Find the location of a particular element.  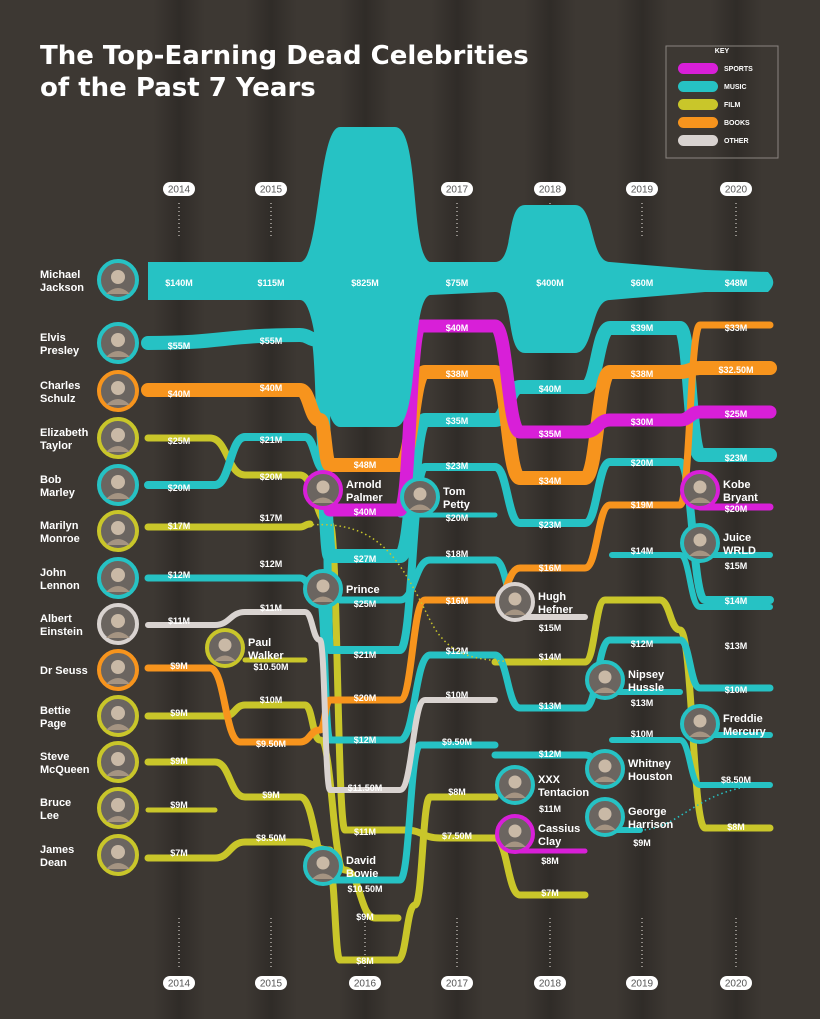

ribbon-books is located at coordinates (459, 423).